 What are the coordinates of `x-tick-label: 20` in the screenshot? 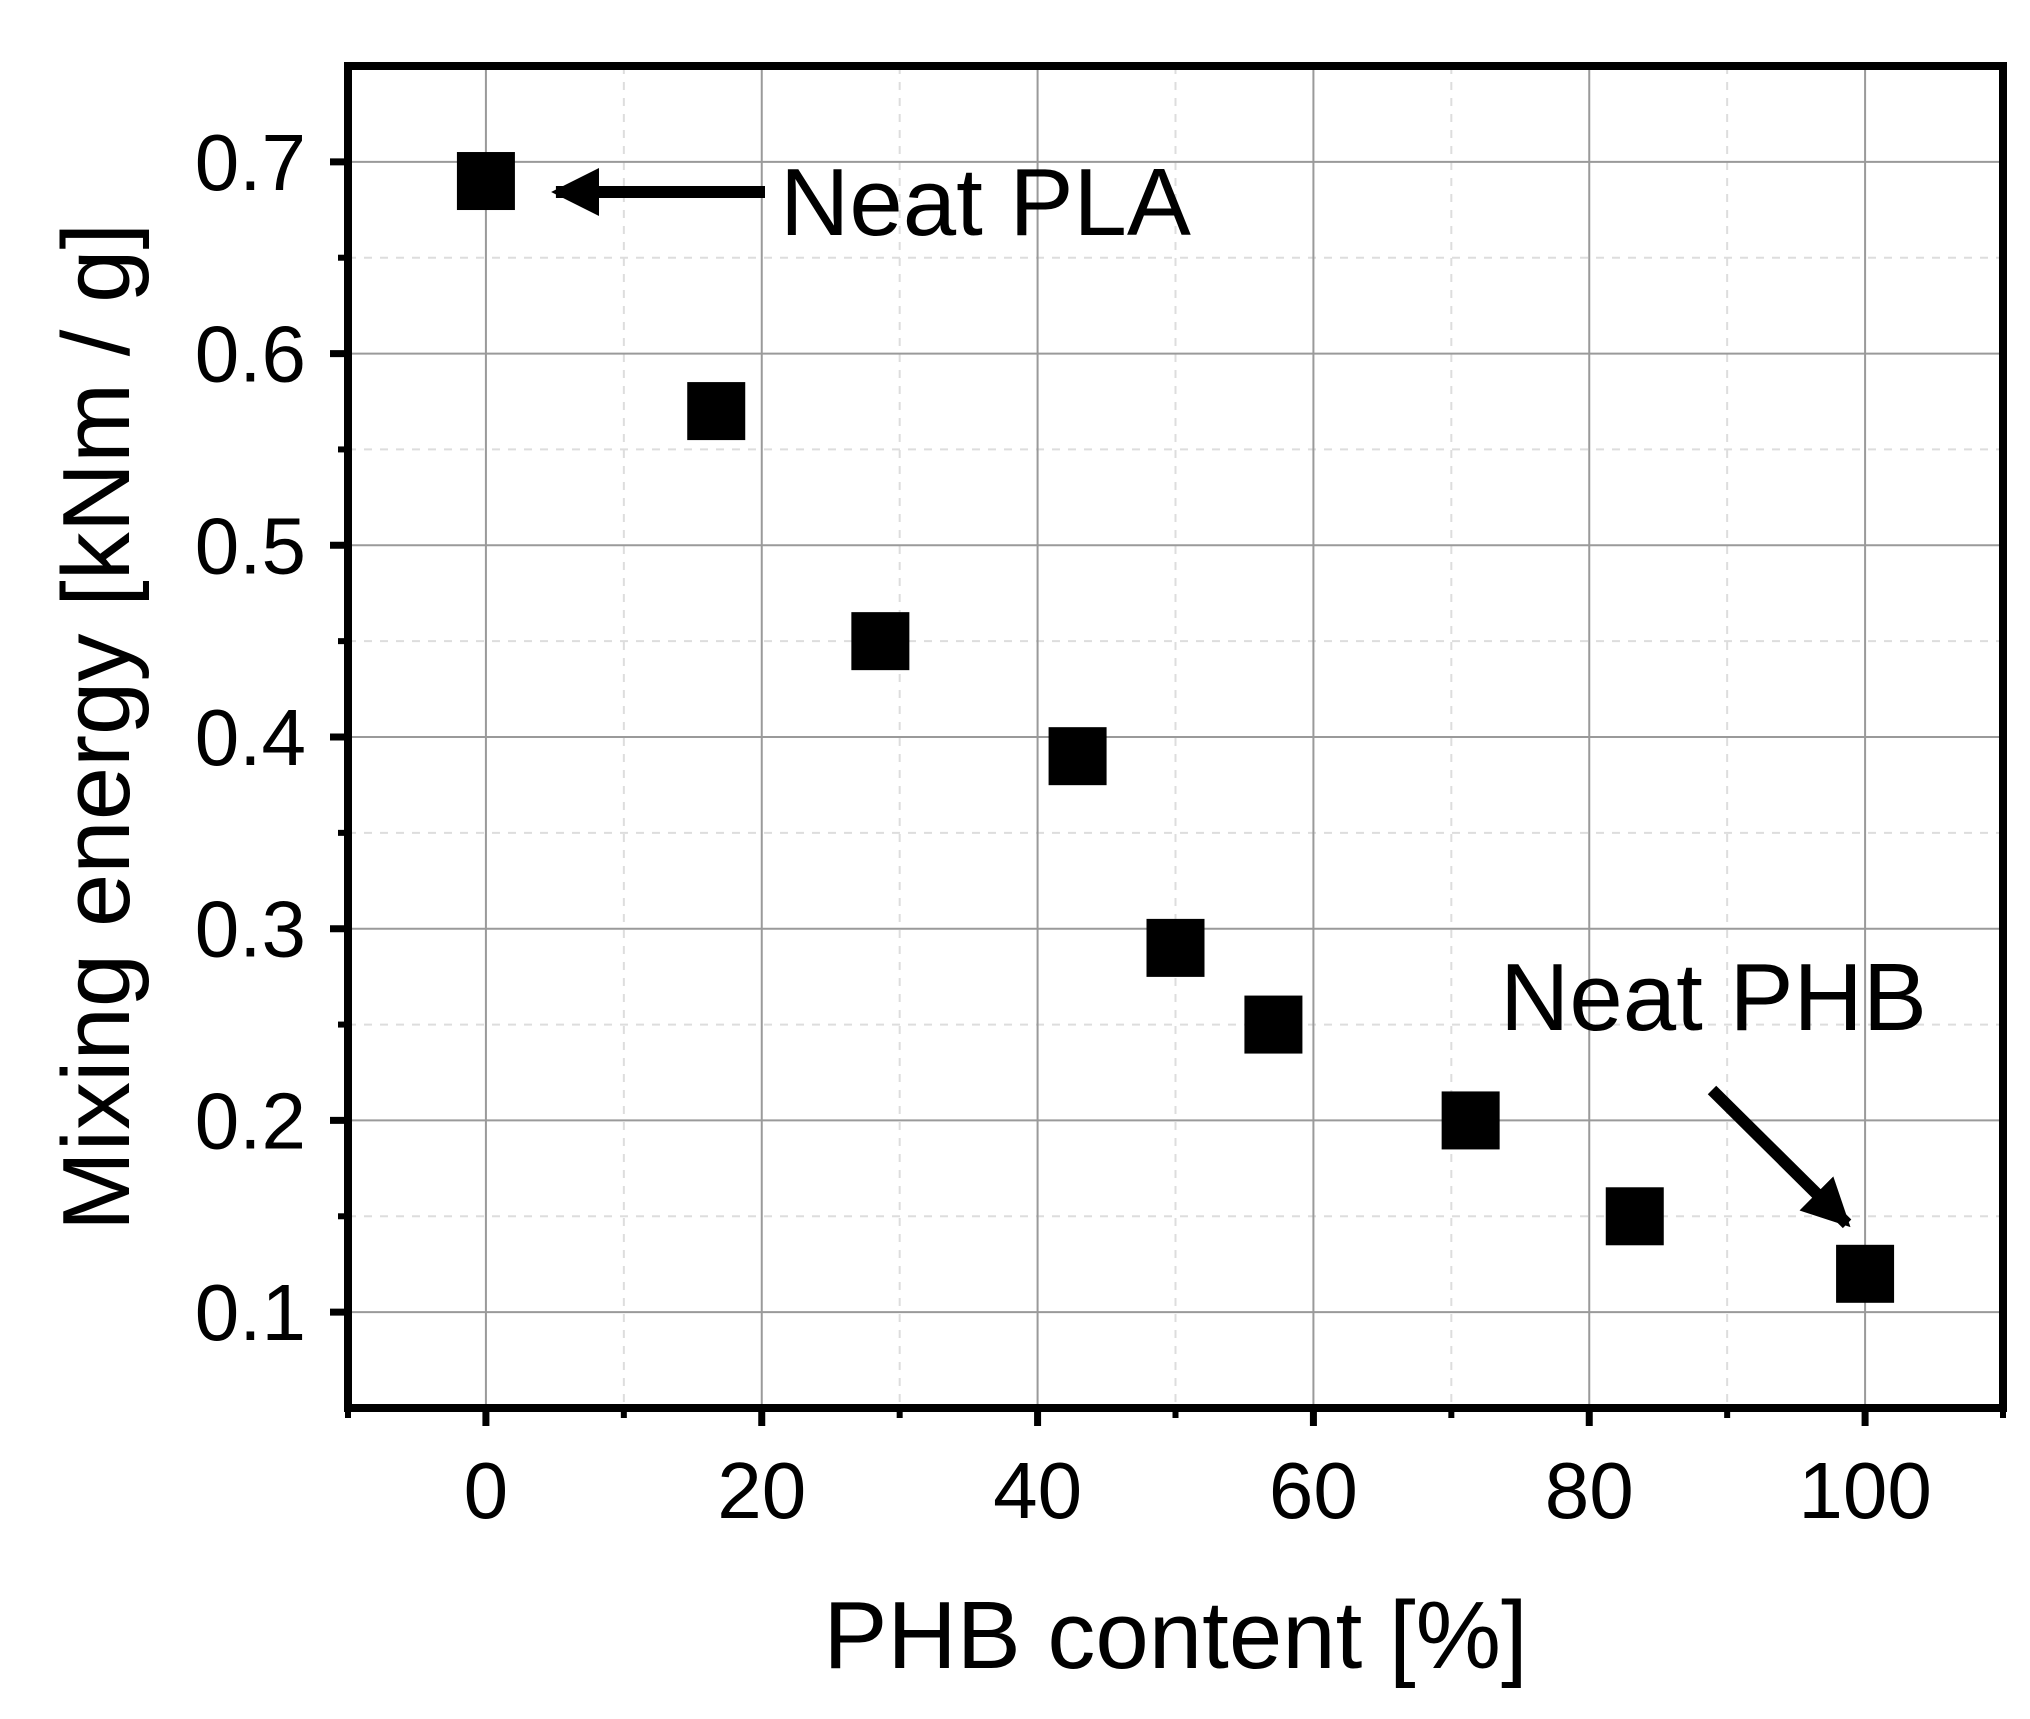 It's located at (761, 1490).